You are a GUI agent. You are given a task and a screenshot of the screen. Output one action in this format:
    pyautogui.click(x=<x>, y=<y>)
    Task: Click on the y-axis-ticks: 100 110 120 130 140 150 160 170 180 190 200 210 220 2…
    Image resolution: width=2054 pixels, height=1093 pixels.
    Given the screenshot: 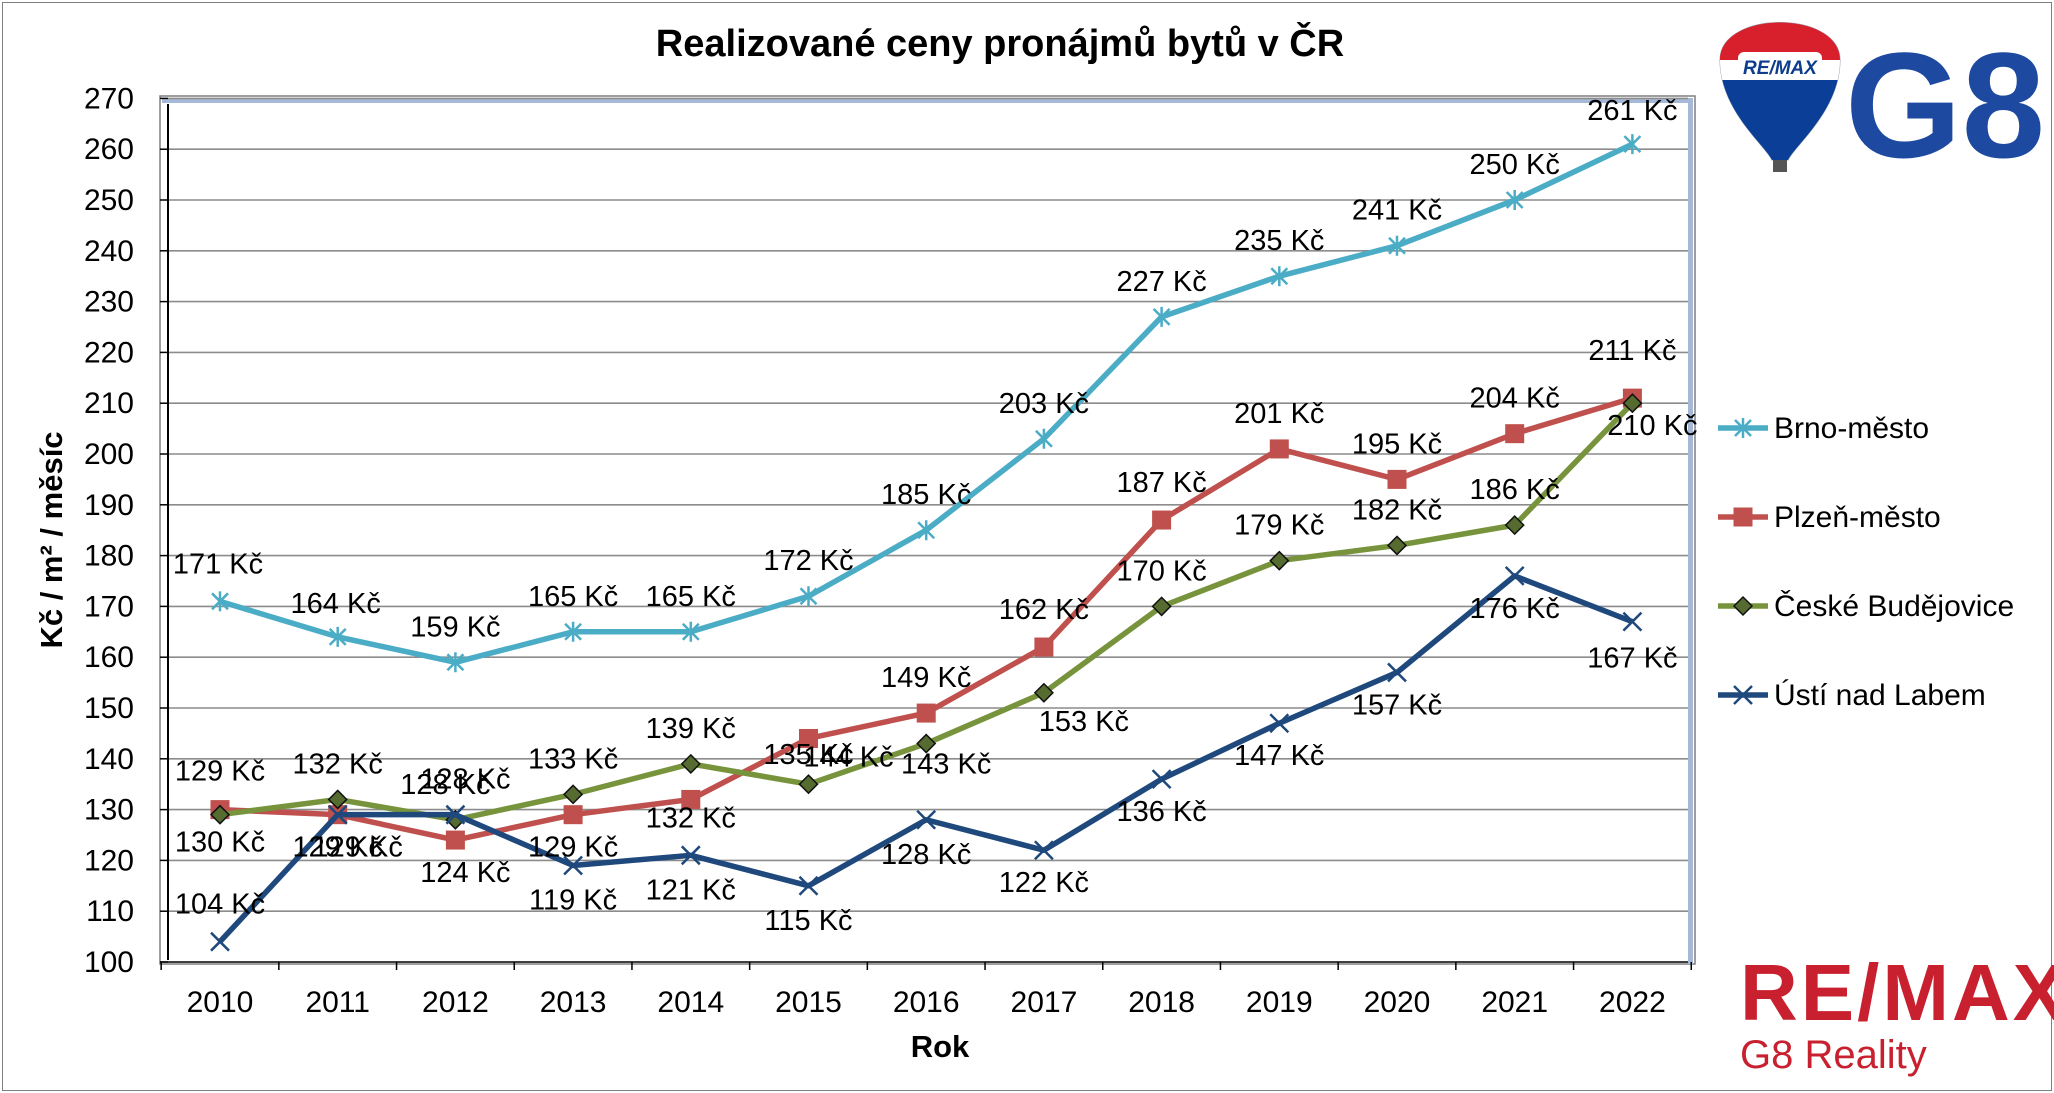 What is the action you would take?
    pyautogui.click(x=126, y=530)
    